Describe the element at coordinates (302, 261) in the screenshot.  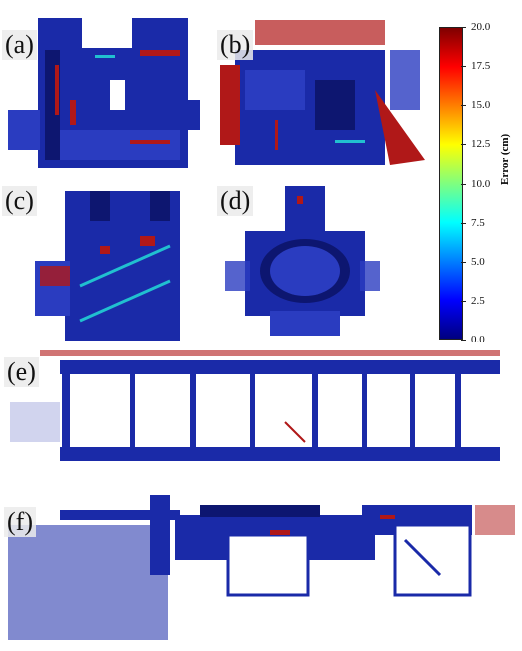
I see `panel-d-map` at that location.